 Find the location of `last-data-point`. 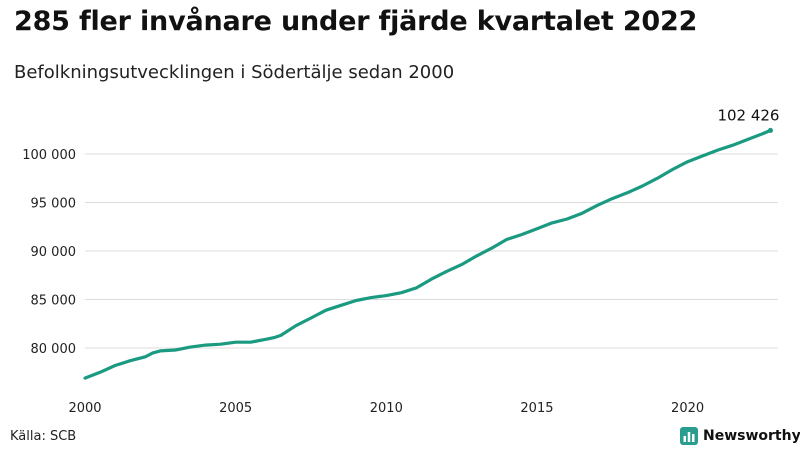

last-data-point is located at coordinates (770, 130).